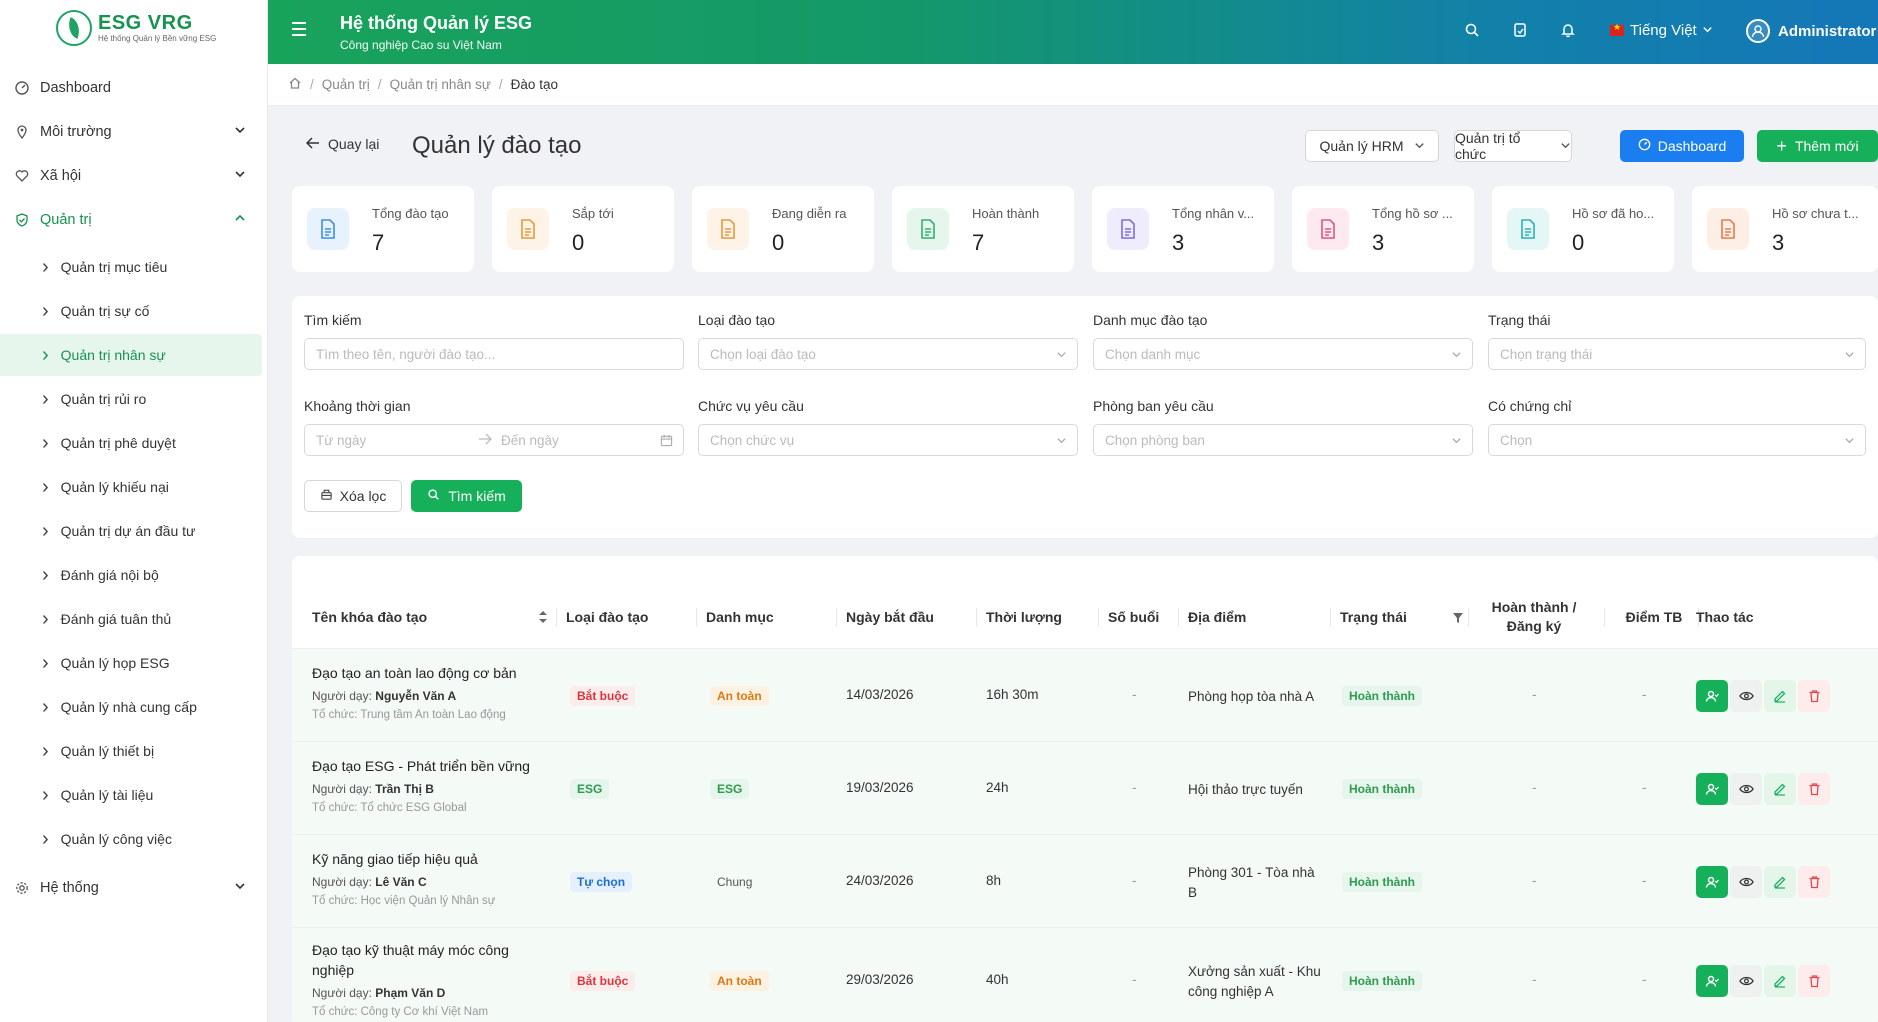  Describe the element at coordinates (131, 751) in the screenshot. I see `sidebar-subitem: › Quản lý thiết bị` at that location.